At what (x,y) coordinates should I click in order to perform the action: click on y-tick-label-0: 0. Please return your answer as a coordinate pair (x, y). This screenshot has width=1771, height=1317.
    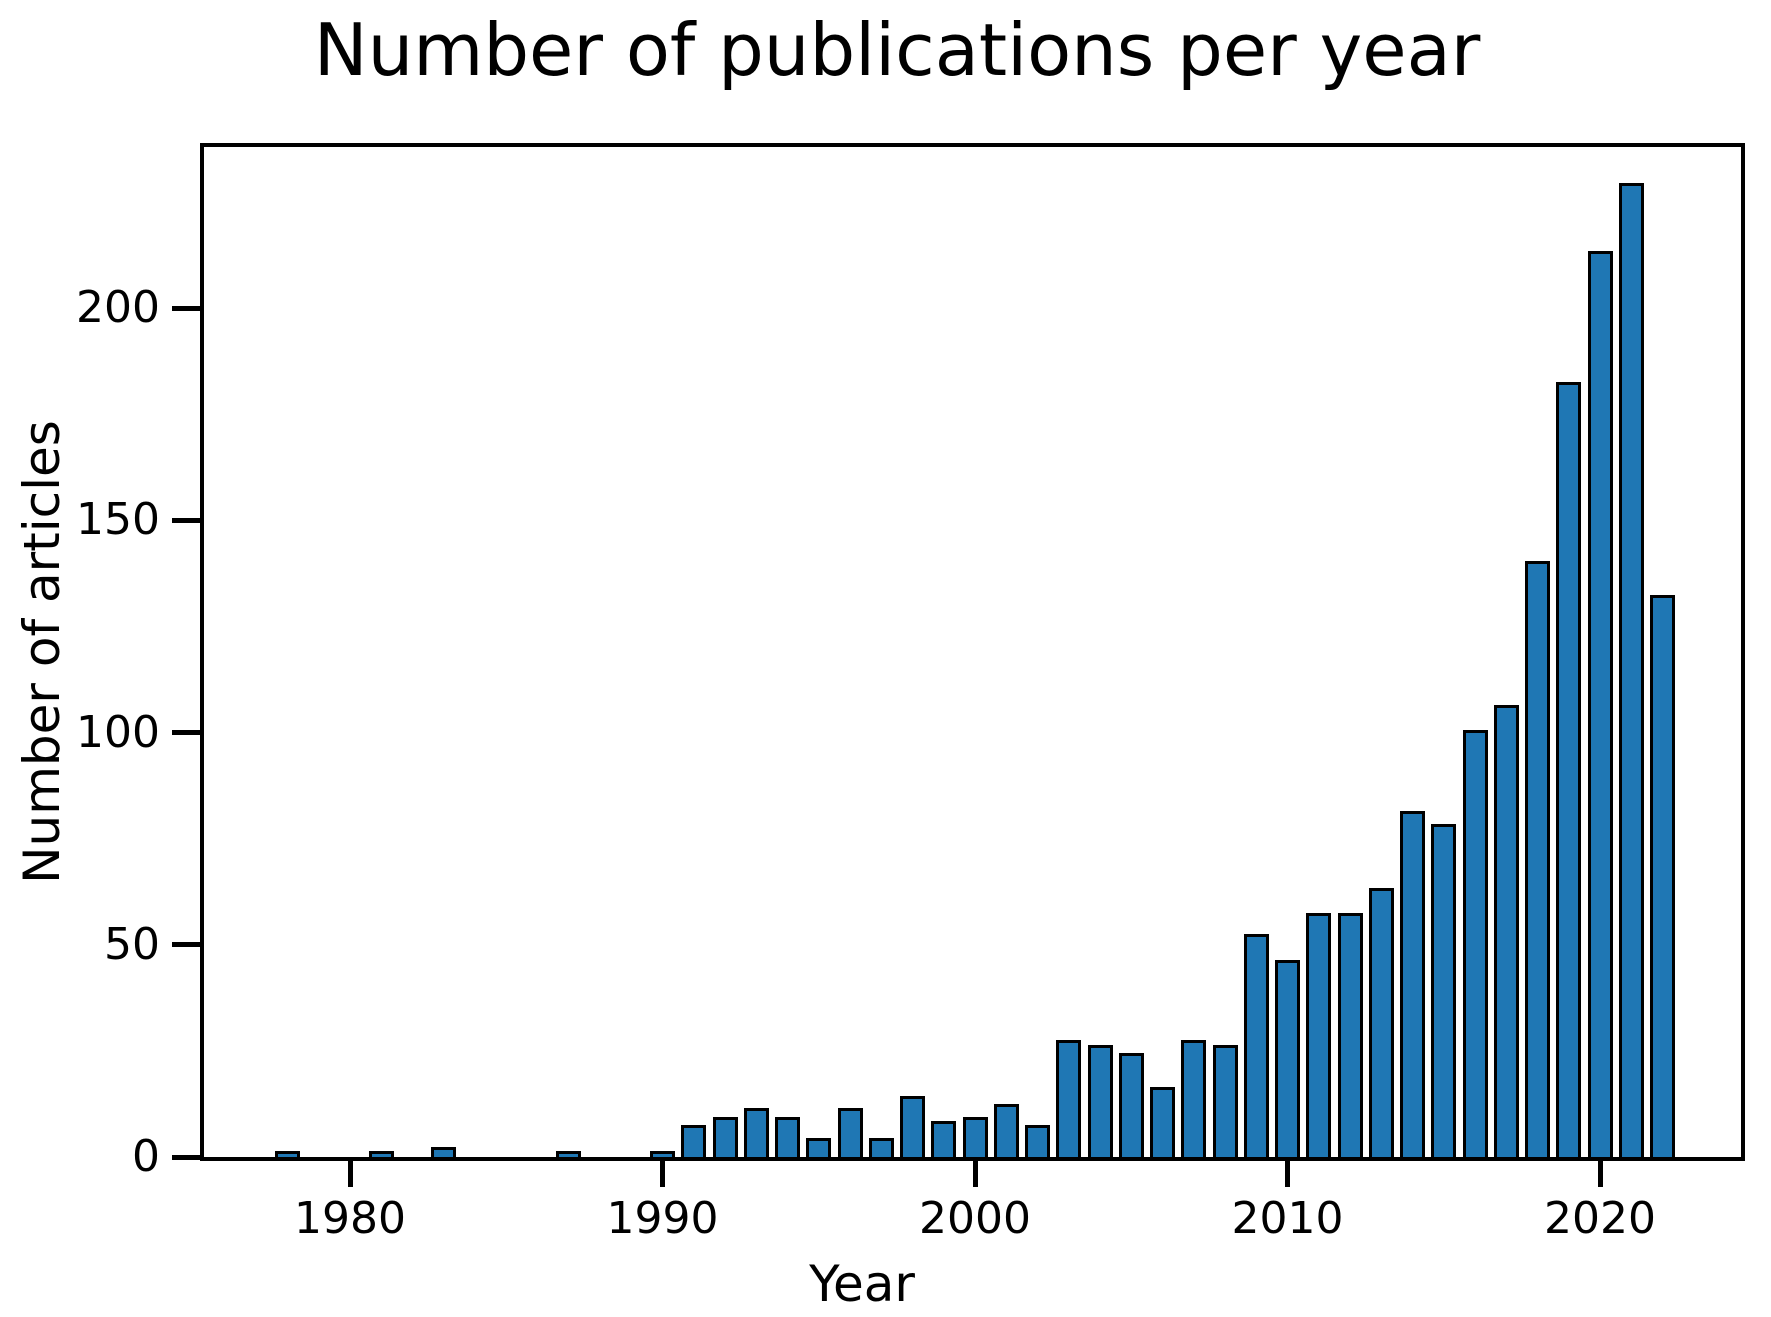
    Looking at the image, I should click on (146, 1156).